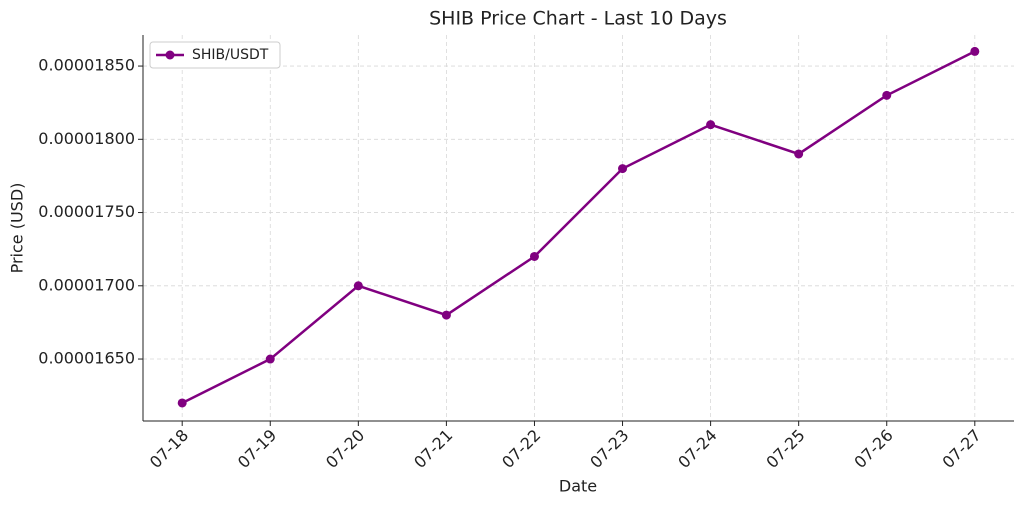 This screenshot has width=1024, height=507. What do you see at coordinates (961, 449) in the screenshot?
I see `x-tick-label: 07-27` at bounding box center [961, 449].